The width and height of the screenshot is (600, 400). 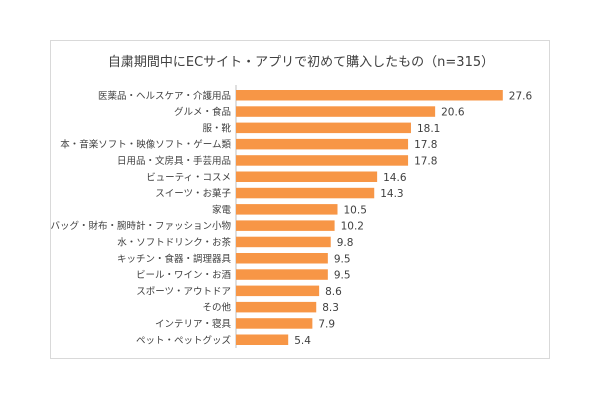 I want to click on category-label: 服・靴, so click(x=216, y=128).